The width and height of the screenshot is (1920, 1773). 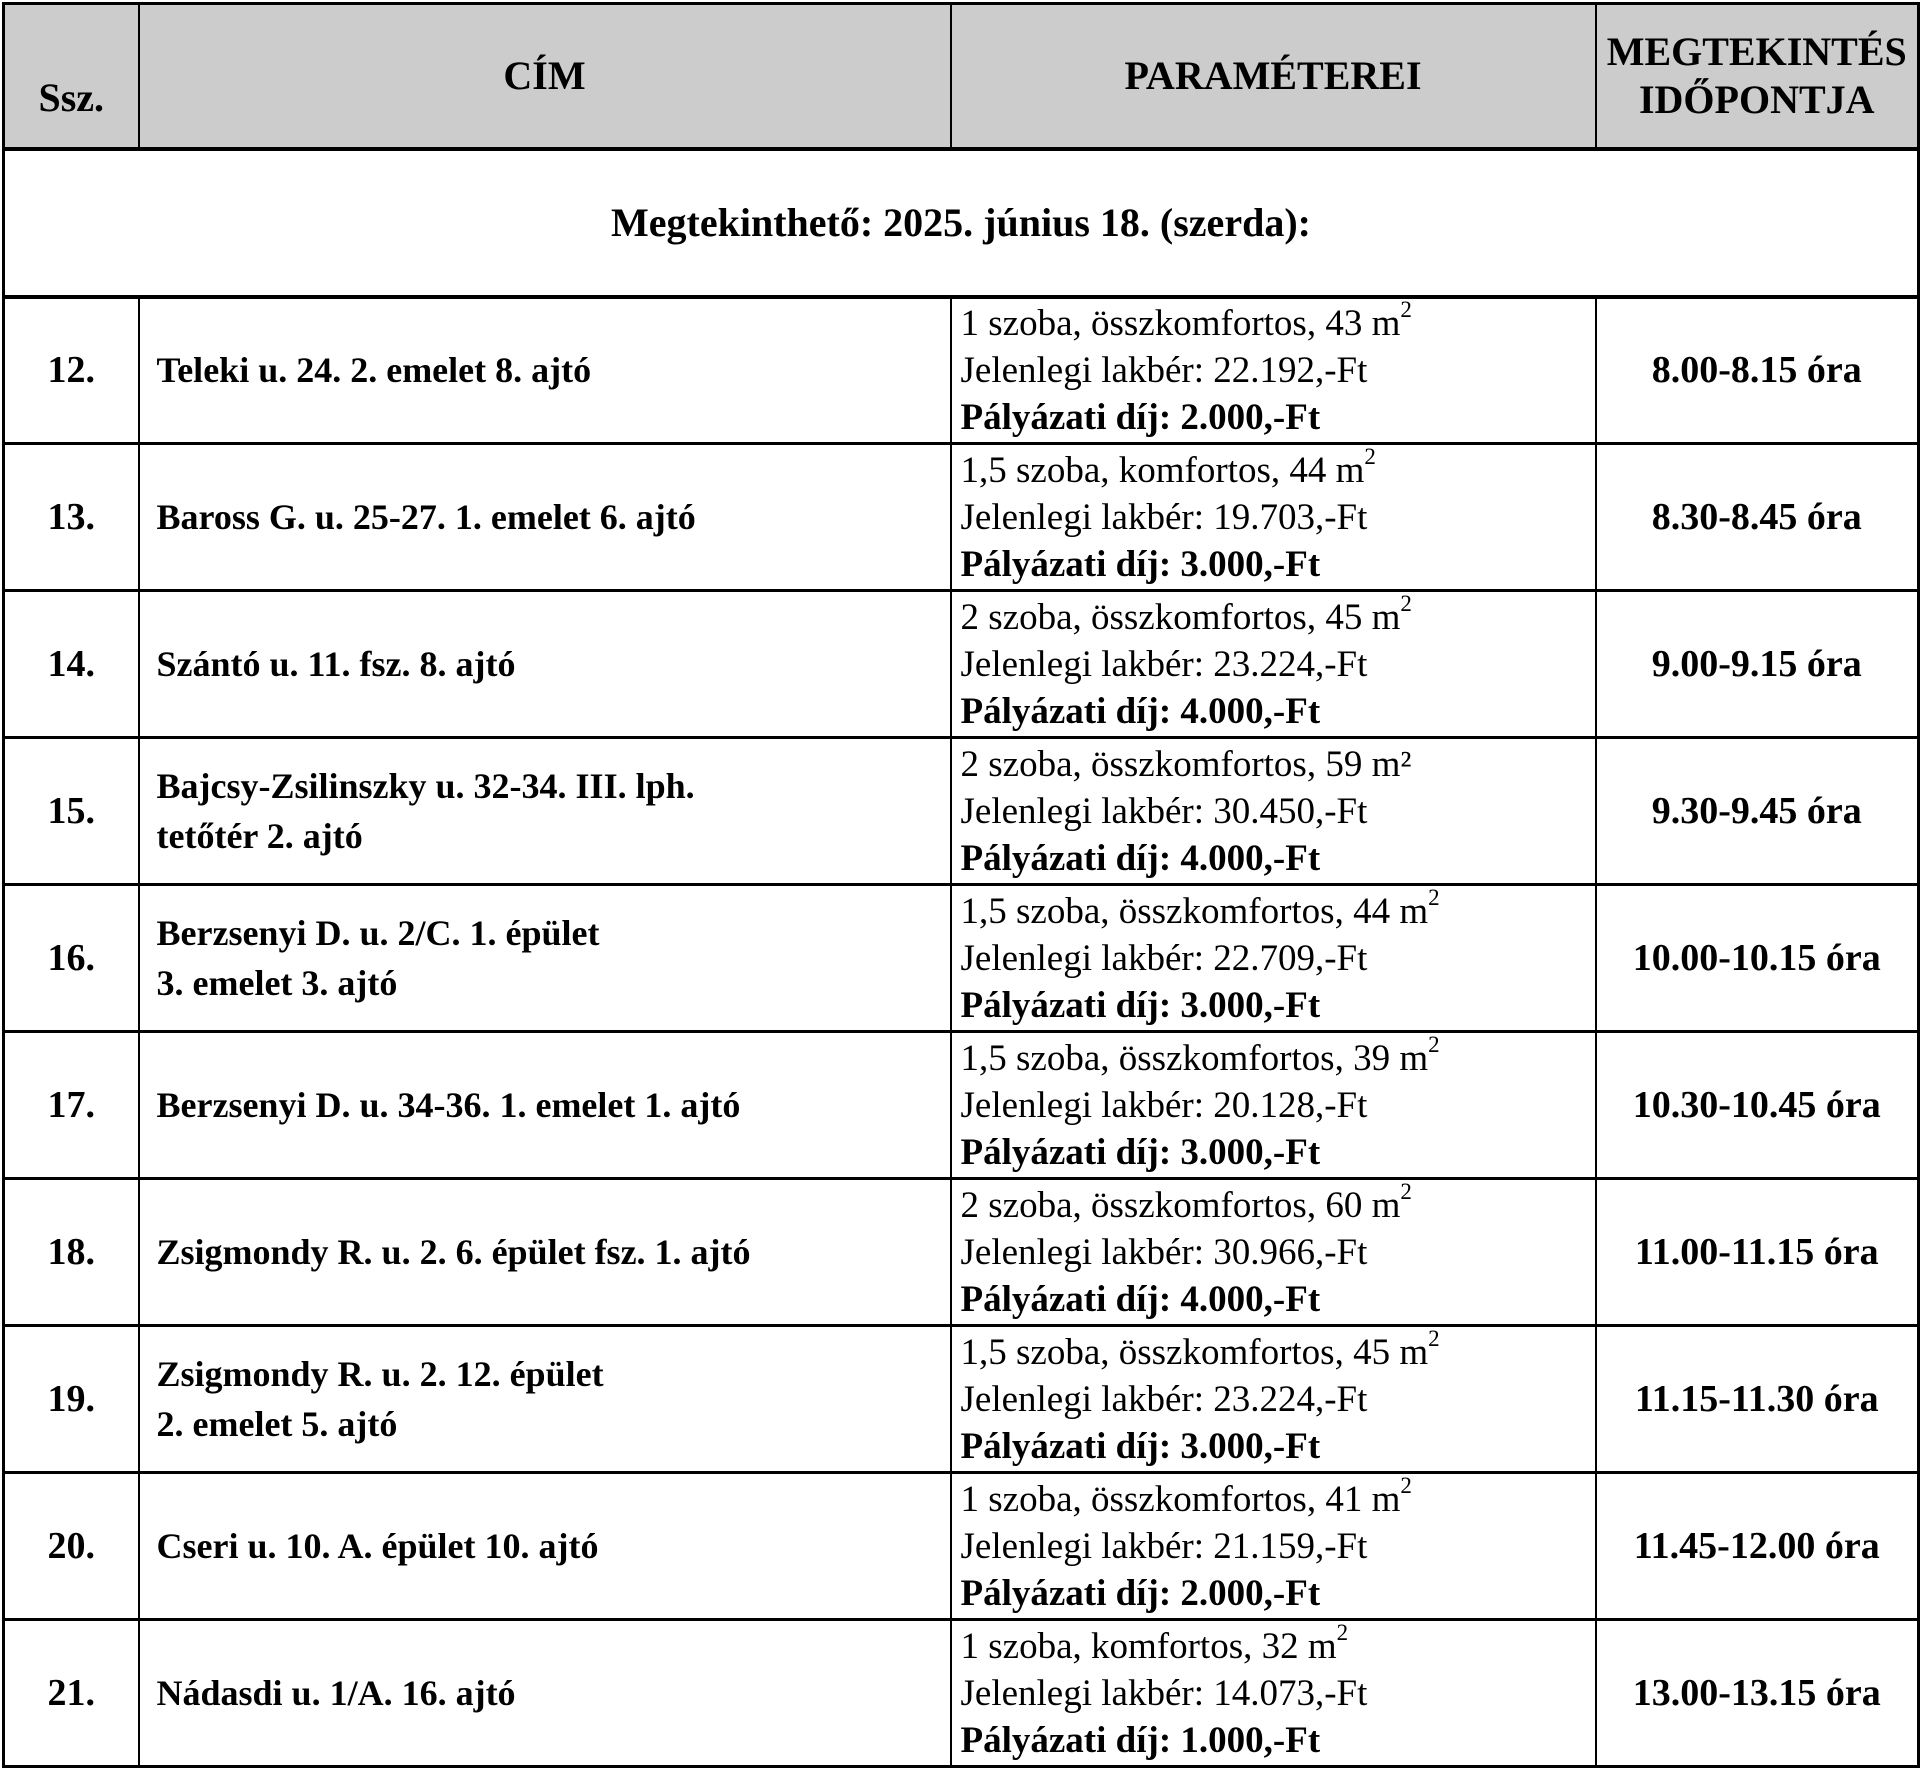 I want to click on area-line: 1,5 szoba, összkomfortos, 39 m2, so click(x=1276, y=1058).